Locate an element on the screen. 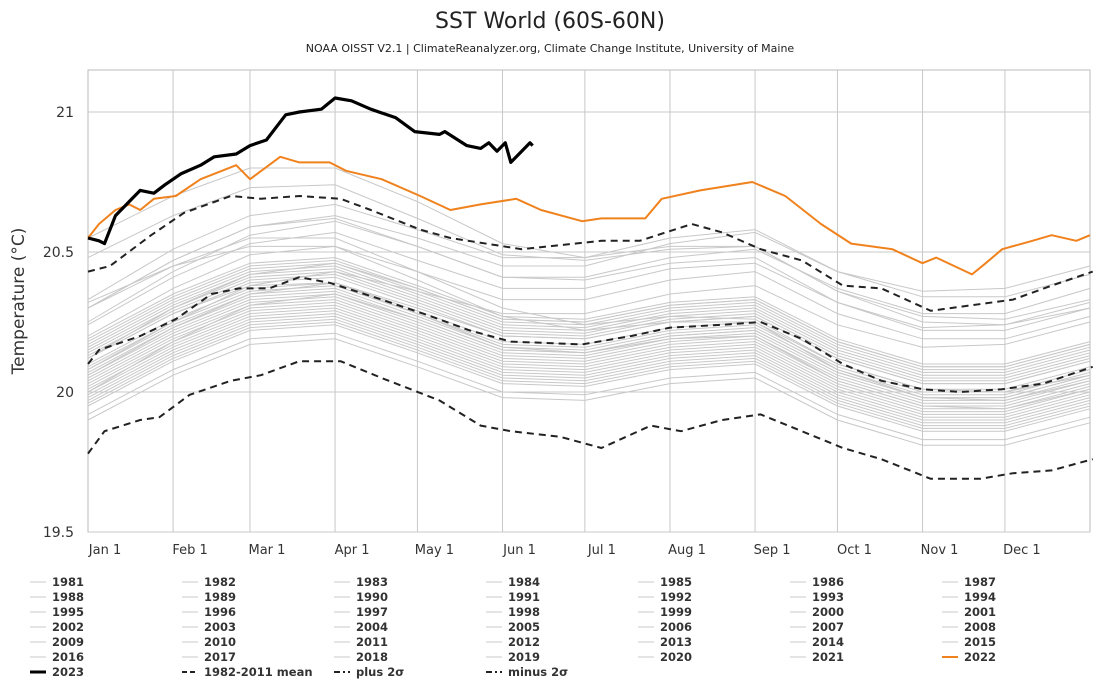 Image resolution: width=1100 pixels, height=700 pixels. legend-label: 2006 is located at coordinates (676, 627).